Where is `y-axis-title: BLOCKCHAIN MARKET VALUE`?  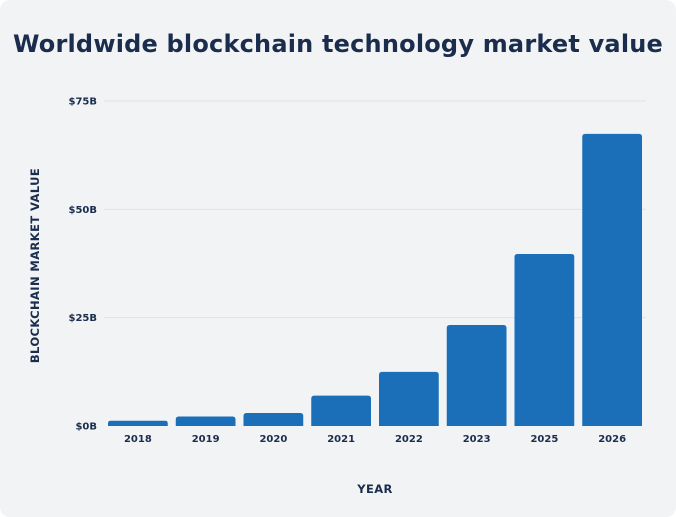
y-axis-title: BLOCKCHAIN MARKET VALUE is located at coordinates (35, 265).